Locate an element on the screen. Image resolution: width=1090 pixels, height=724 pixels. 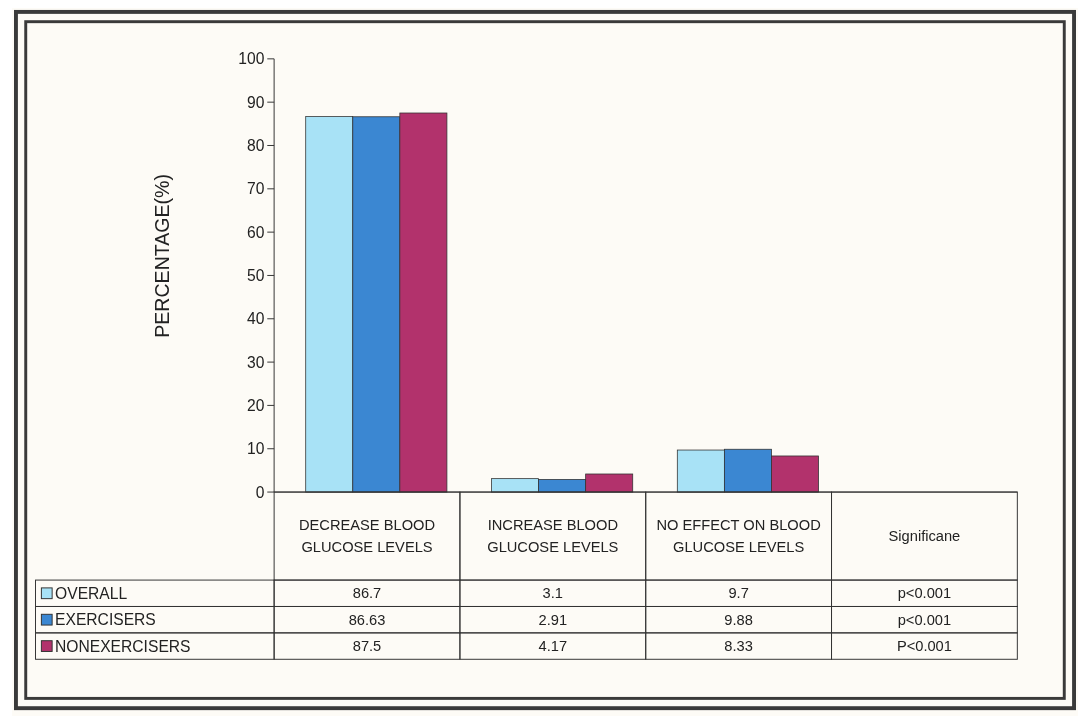
y-tick-label: 0 is located at coordinates (260, 492).